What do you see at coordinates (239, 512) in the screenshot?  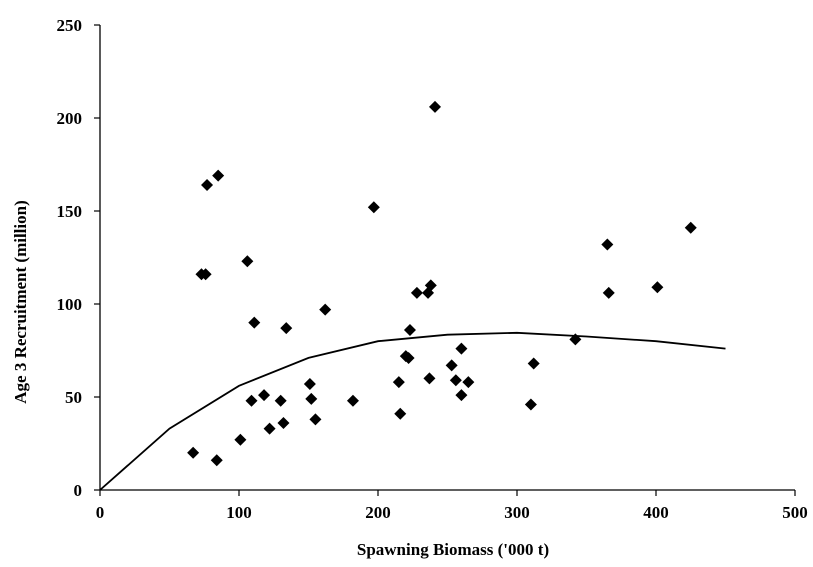 I see `x-tick-label: 100` at bounding box center [239, 512].